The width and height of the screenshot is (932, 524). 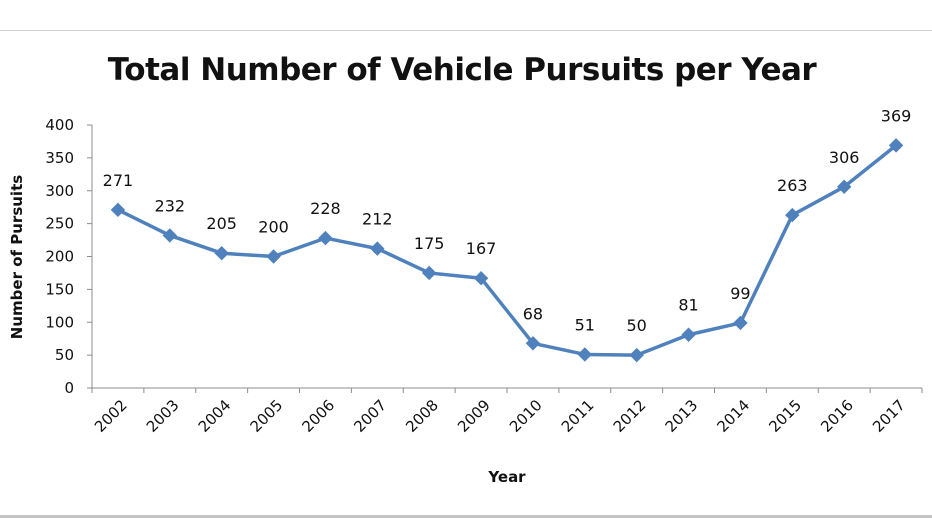 What do you see at coordinates (221, 223) in the screenshot?
I see `data-label: 205` at bounding box center [221, 223].